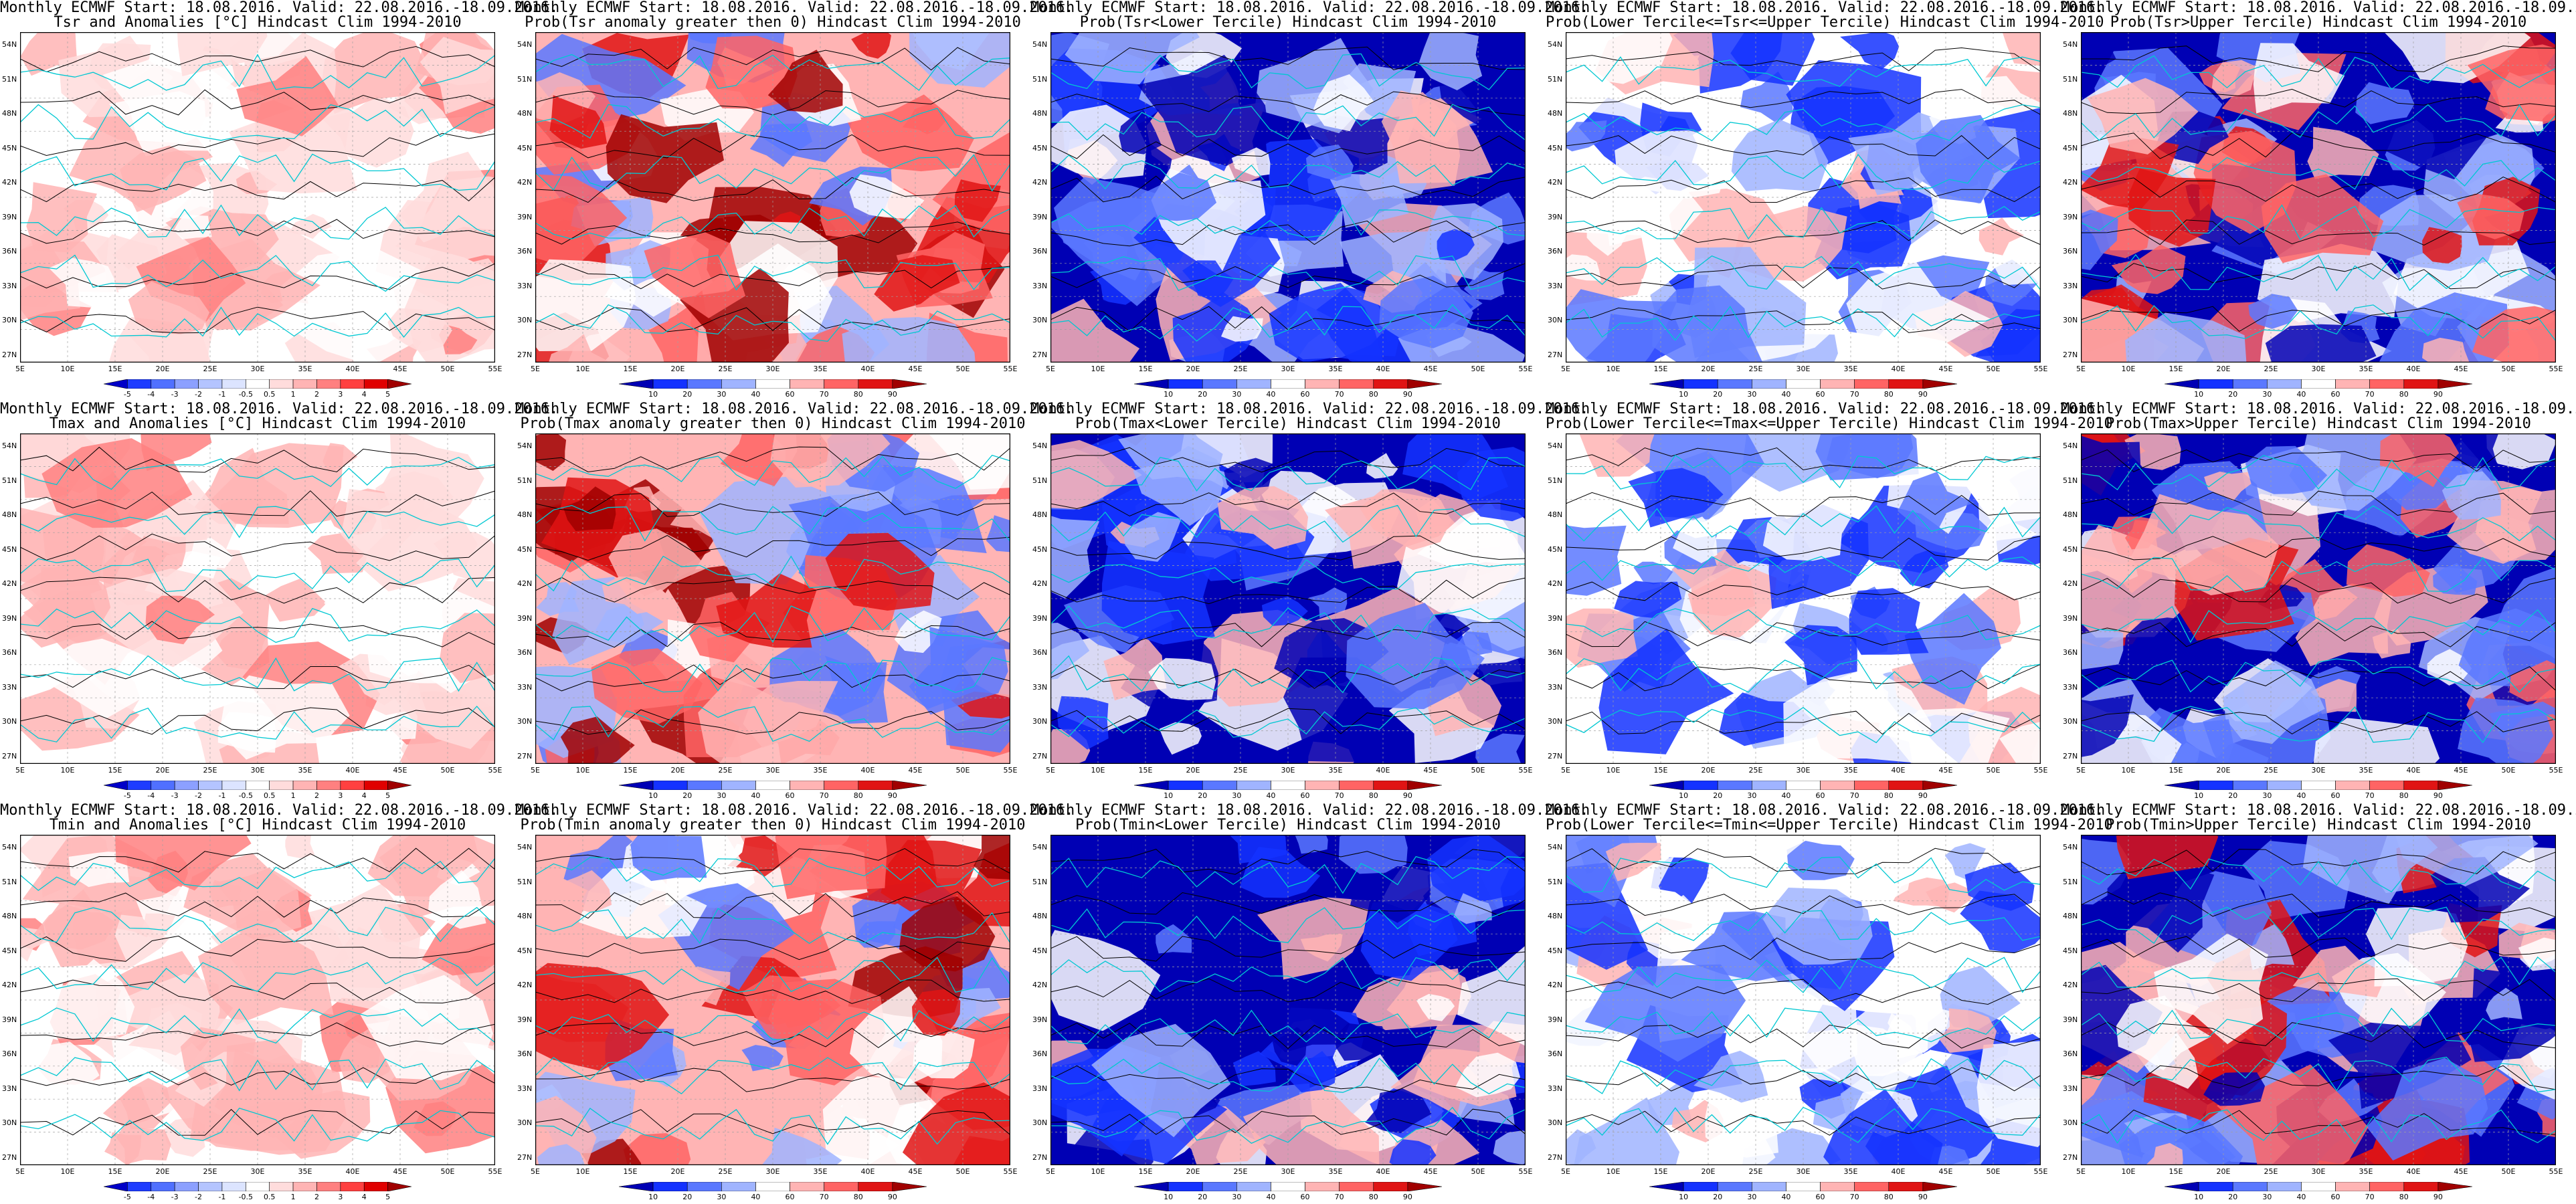 The width and height of the screenshot is (2576, 1204). Describe the element at coordinates (1923, 795) in the screenshot. I see `color-bar-label: 90` at that location.